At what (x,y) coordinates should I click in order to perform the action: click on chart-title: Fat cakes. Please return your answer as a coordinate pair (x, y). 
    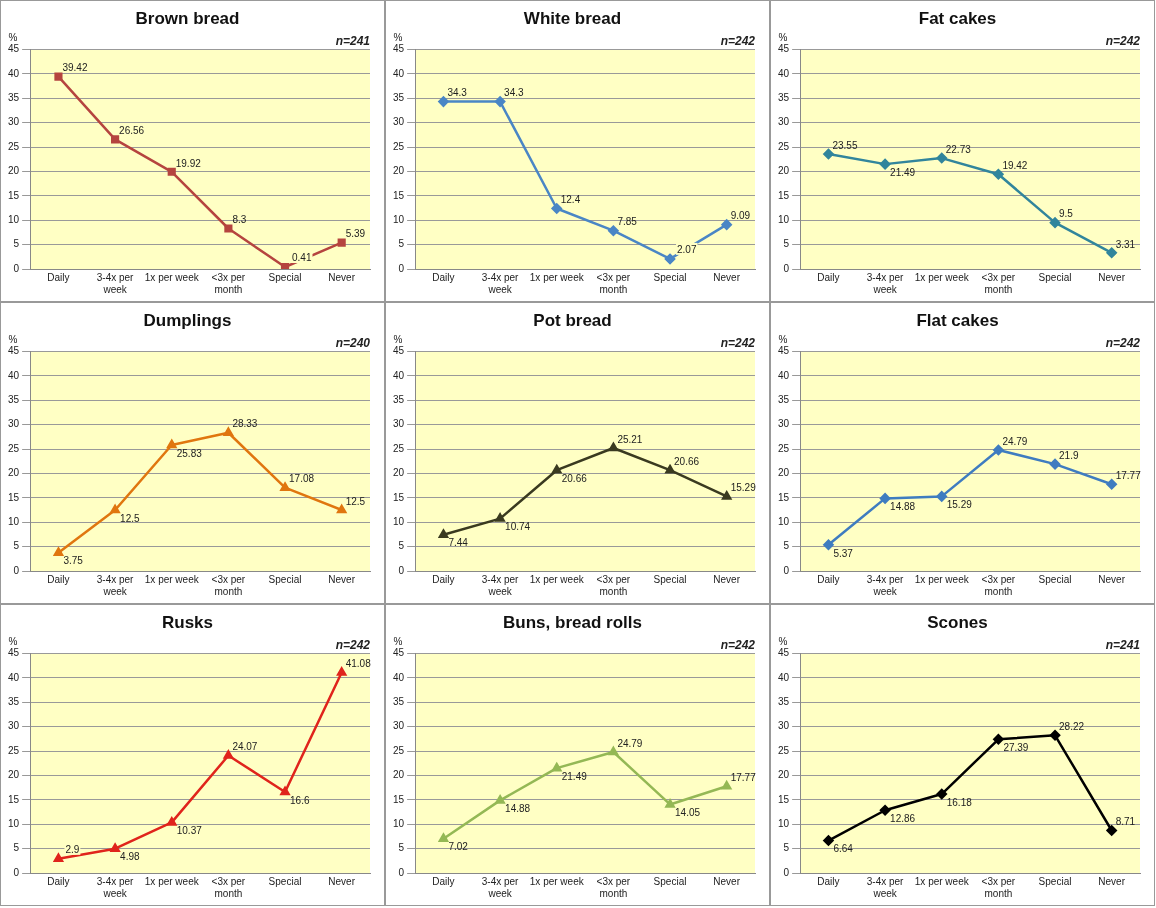
    Looking at the image, I should click on (957, 18).